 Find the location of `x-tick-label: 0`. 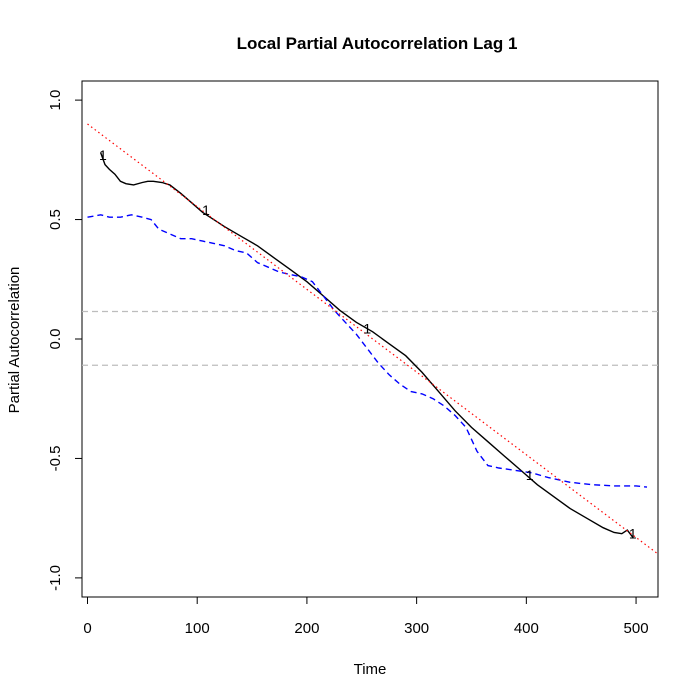

x-tick-label: 0 is located at coordinates (87, 628).